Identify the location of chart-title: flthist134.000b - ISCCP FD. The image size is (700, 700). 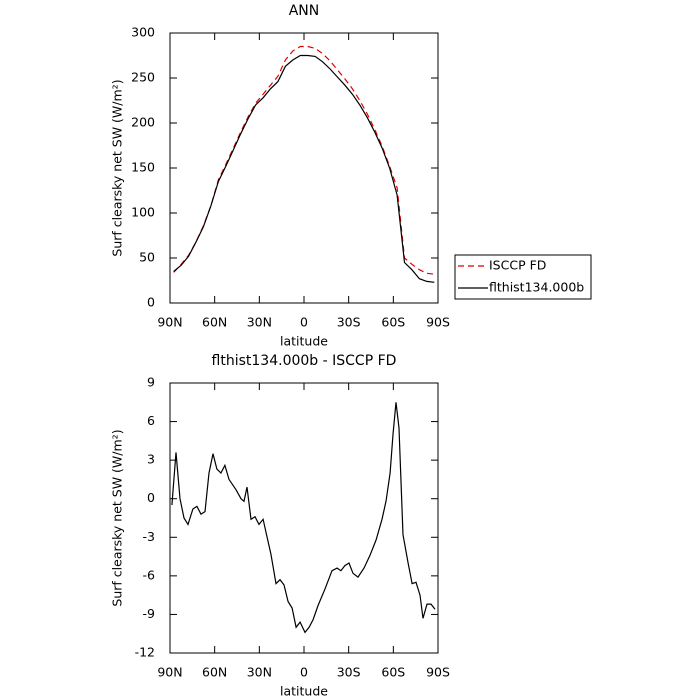
(304, 361).